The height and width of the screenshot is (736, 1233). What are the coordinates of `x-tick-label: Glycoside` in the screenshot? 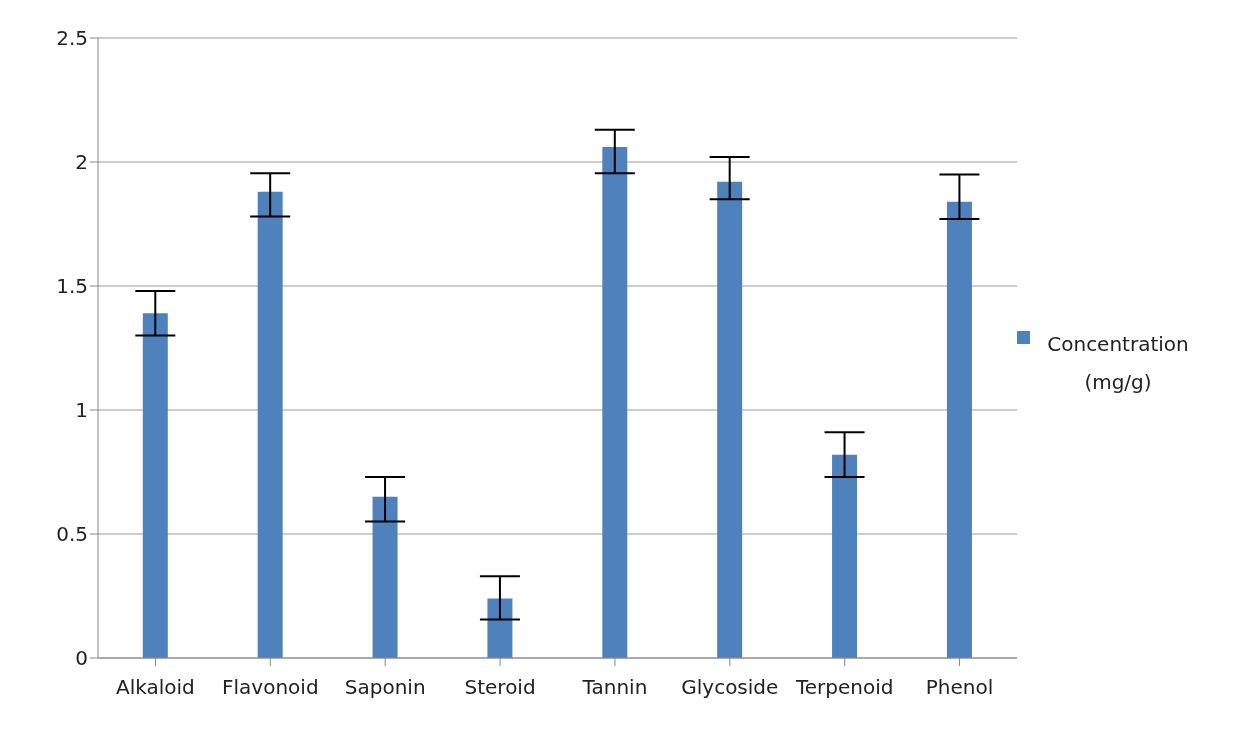 It's located at (730, 687).